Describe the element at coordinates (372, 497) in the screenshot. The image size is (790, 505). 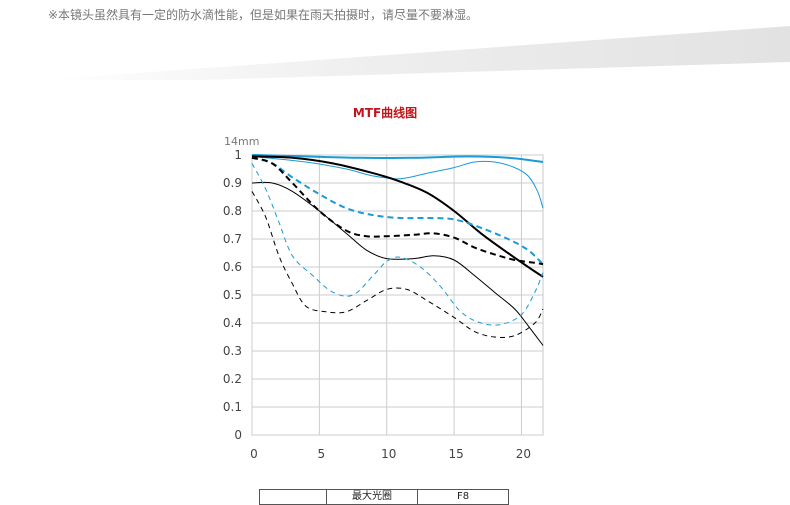
I see `spec-table-header-max-aperture: 最大光圈` at that location.